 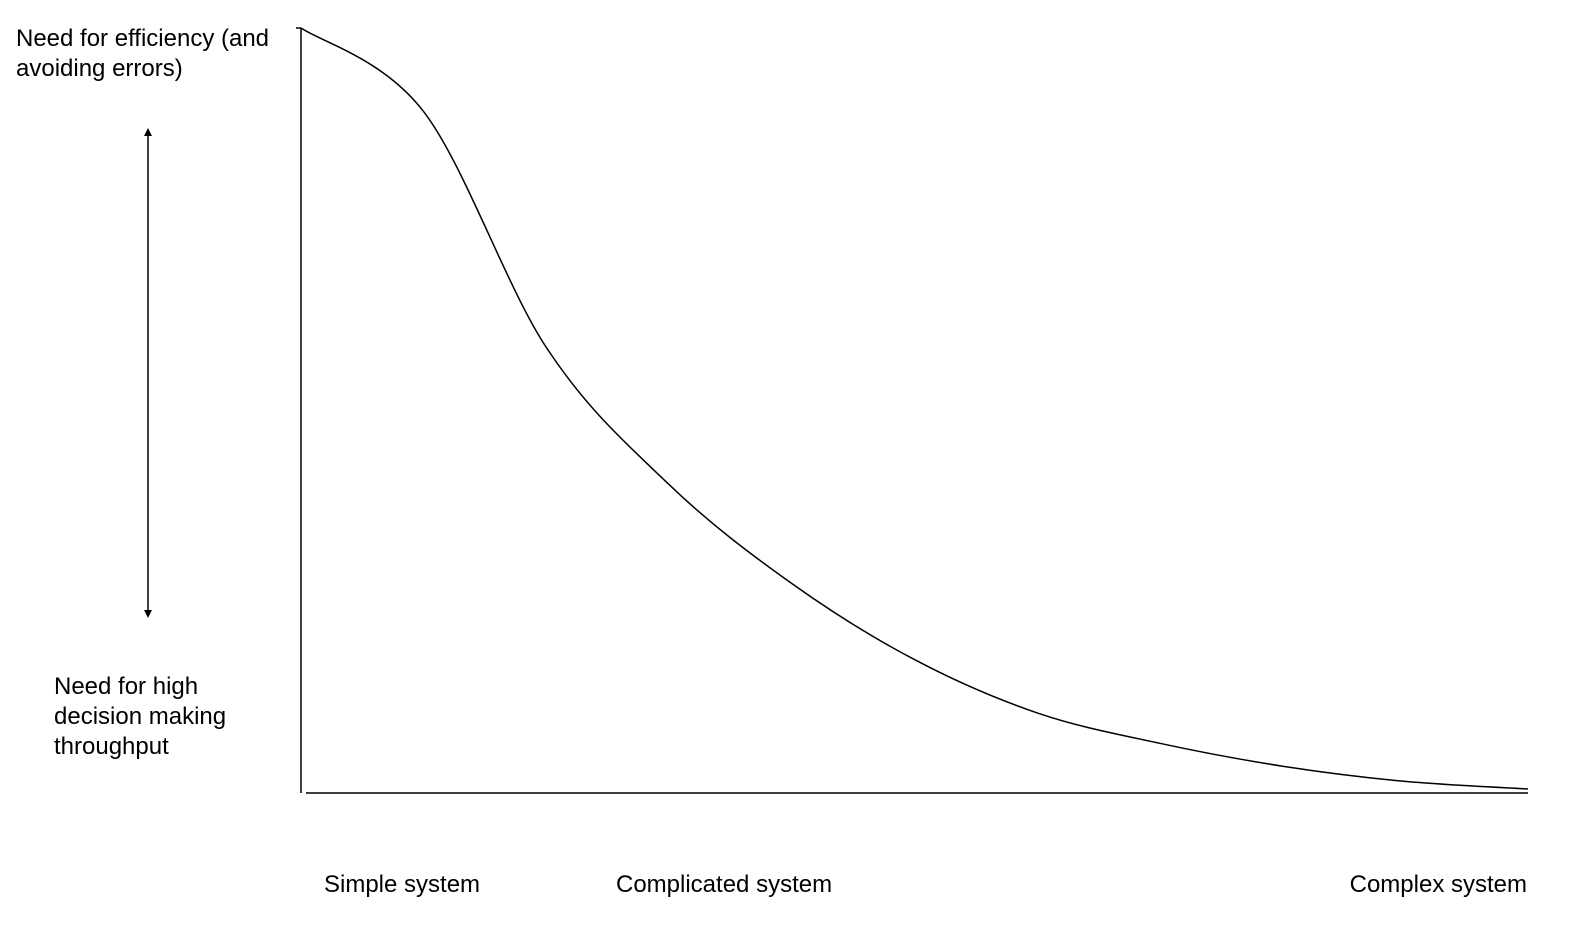 I want to click on x-category-simple-system: Simple system, so click(x=402, y=884).